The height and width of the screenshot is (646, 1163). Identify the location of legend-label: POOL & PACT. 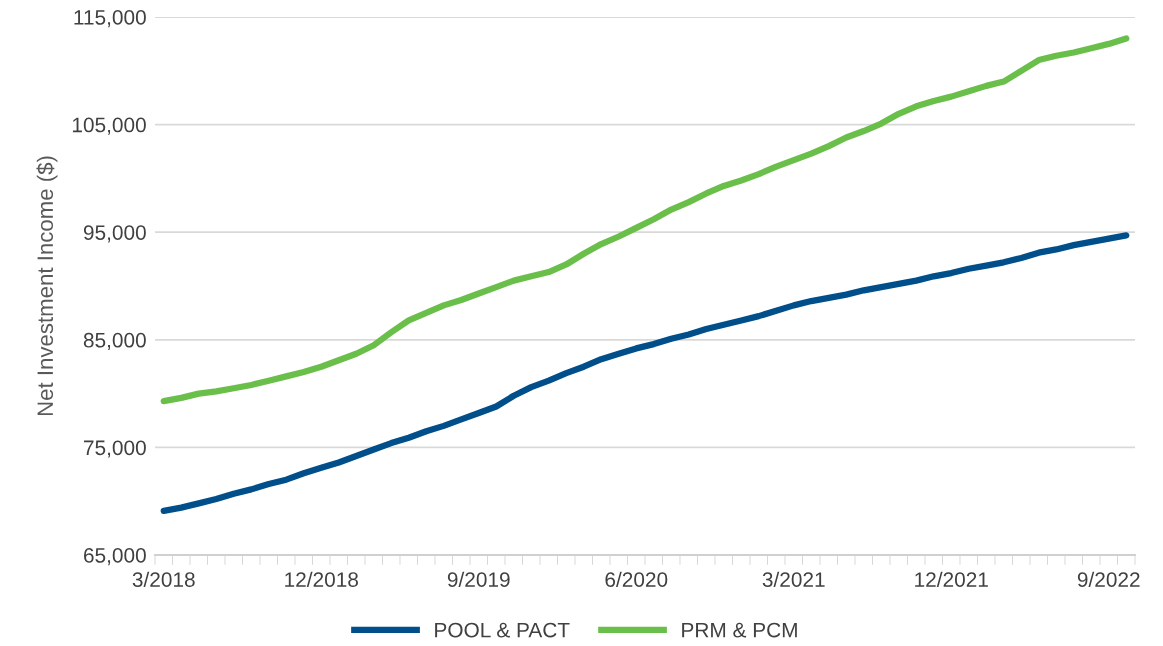
(502, 630).